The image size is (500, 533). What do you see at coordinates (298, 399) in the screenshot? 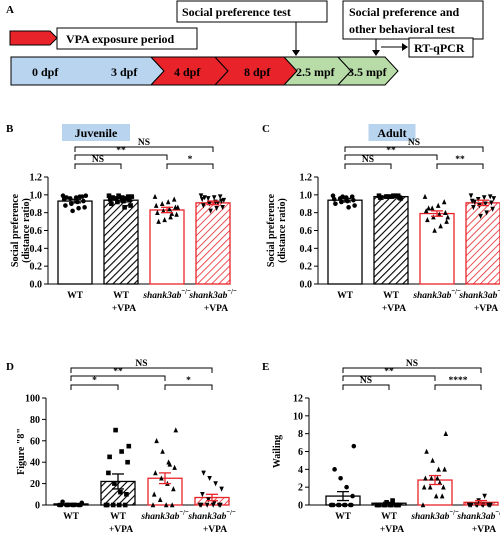
I see `y-tick-label: 12` at bounding box center [298, 399].